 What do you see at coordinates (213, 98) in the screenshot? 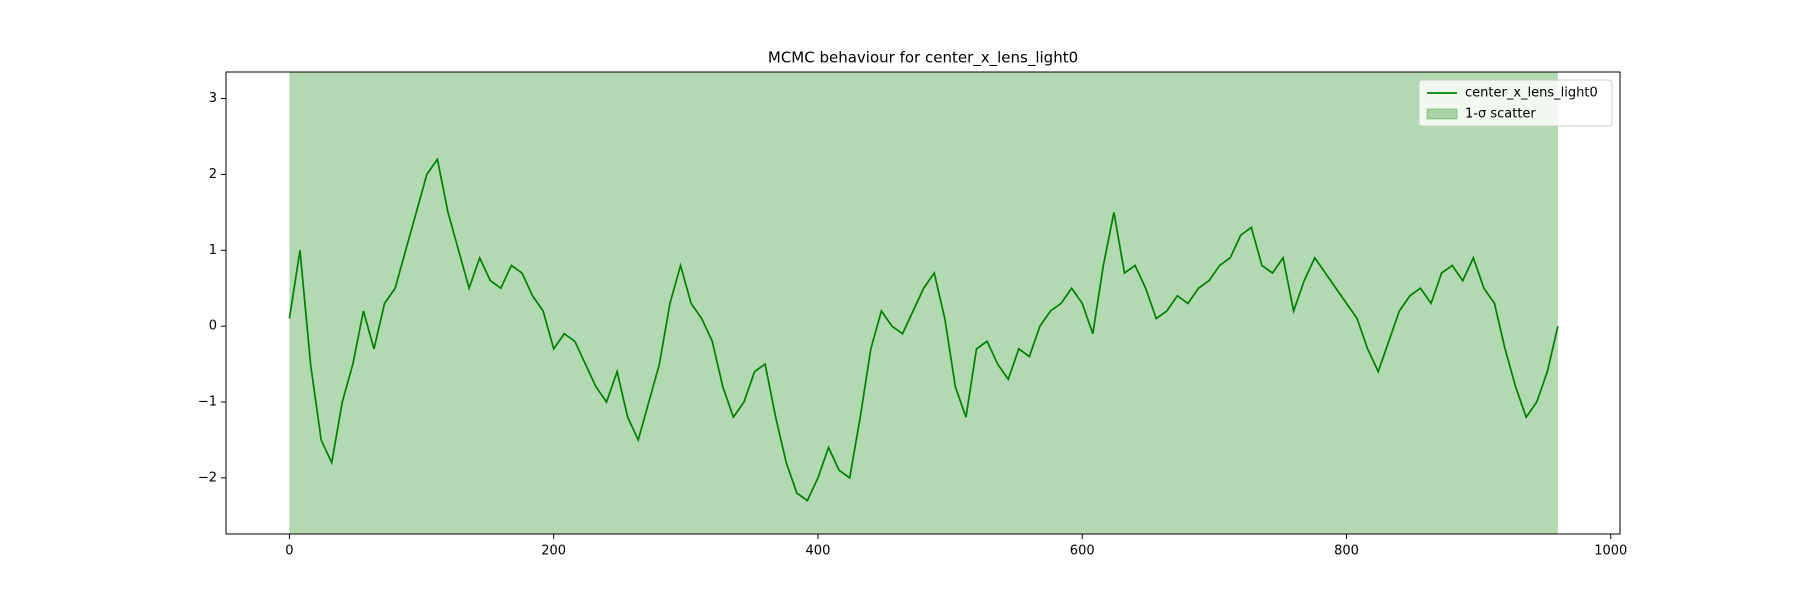
I see `y-tick-label: 3` at bounding box center [213, 98].